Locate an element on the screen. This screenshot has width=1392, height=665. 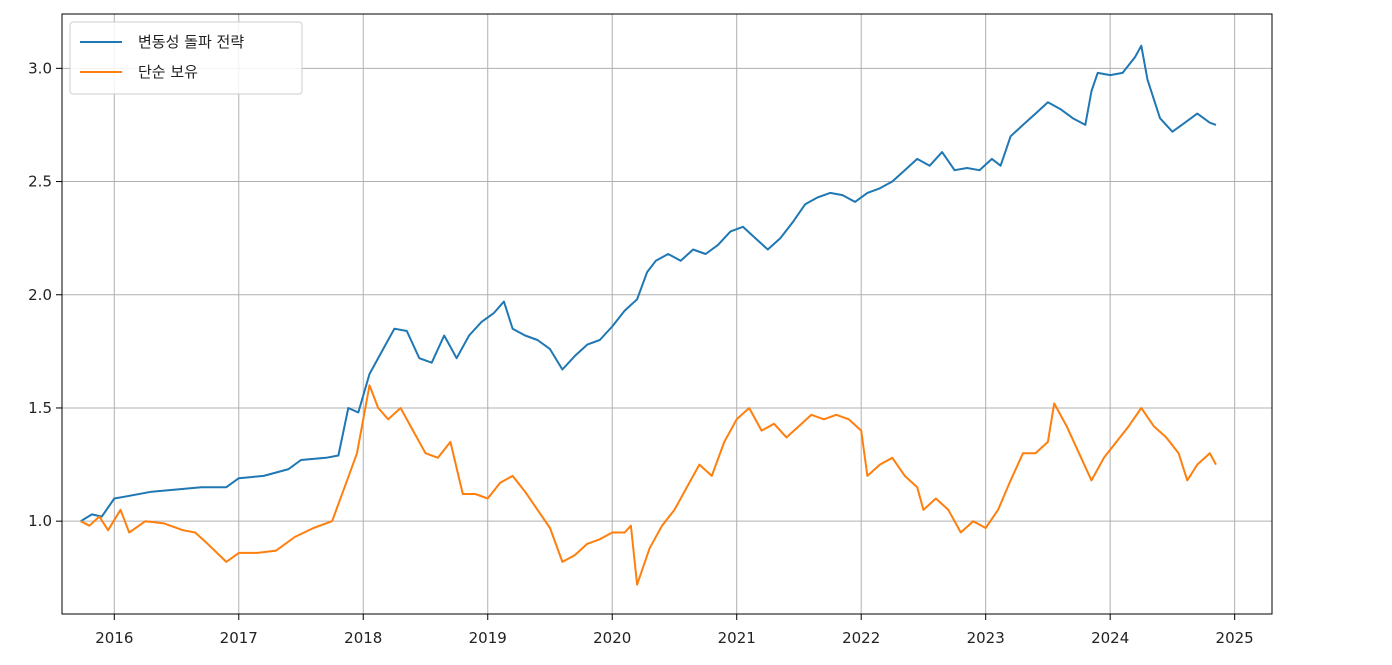
x-tick-label: 2020 is located at coordinates (612, 638).